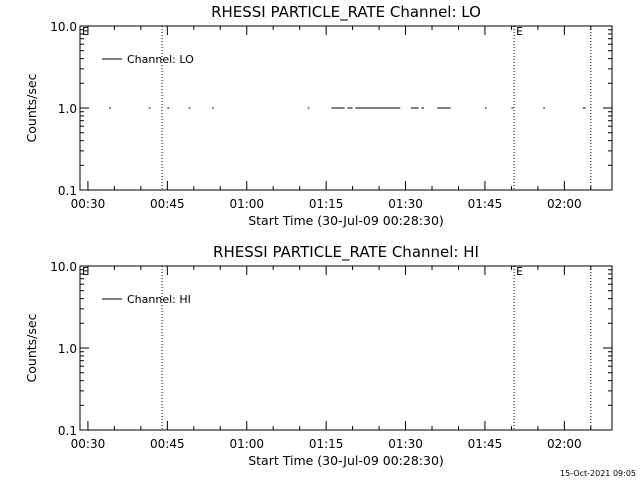  What do you see at coordinates (598, 473) in the screenshot?
I see `footer-timestamp: 15-Oct-2021 09:05` at bounding box center [598, 473].